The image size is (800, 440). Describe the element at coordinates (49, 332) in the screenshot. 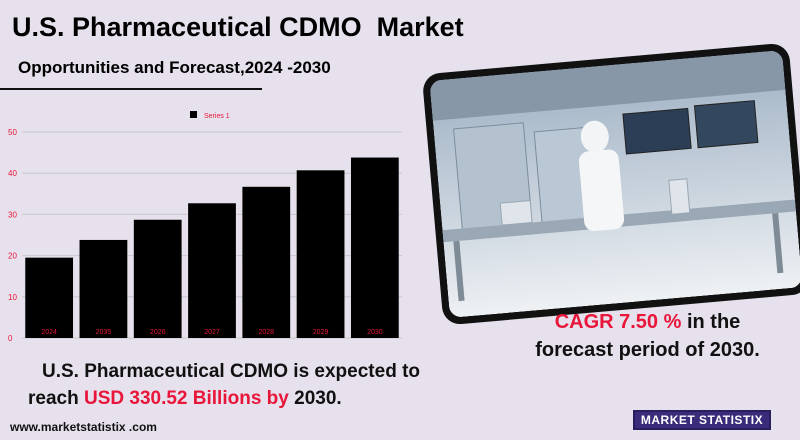

I see `x-tick-label: 2024` at that location.